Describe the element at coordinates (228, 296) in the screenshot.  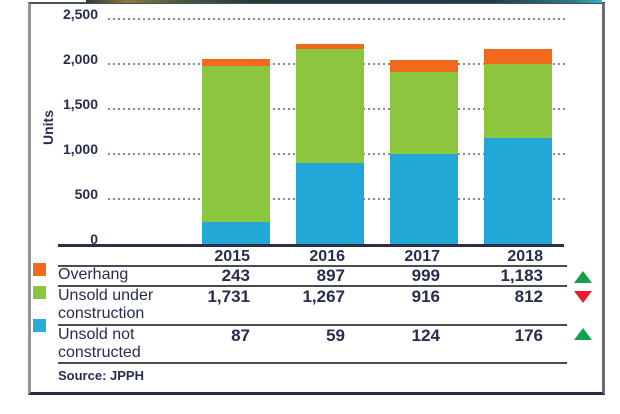
I see `table-cell: 1,731` at that location.